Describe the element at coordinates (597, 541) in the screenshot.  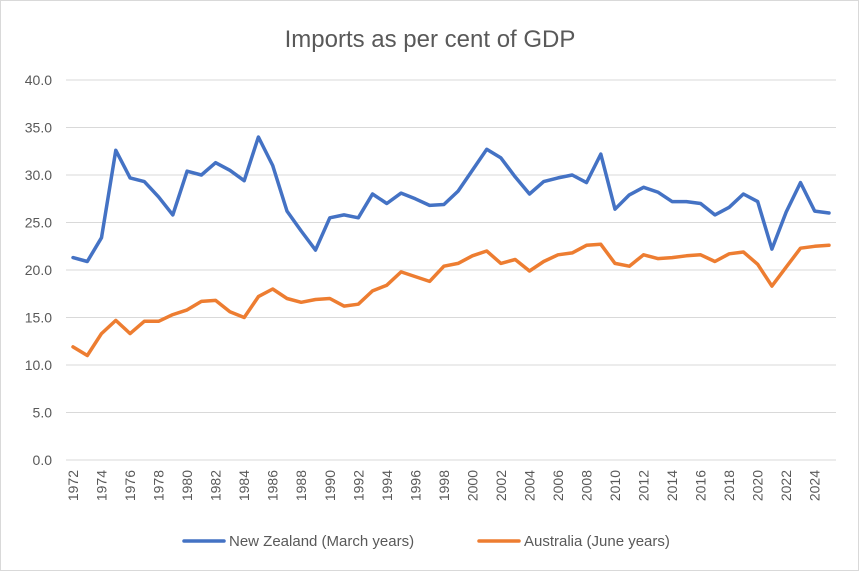
I see `legend-label: Australia (June years)` at that location.